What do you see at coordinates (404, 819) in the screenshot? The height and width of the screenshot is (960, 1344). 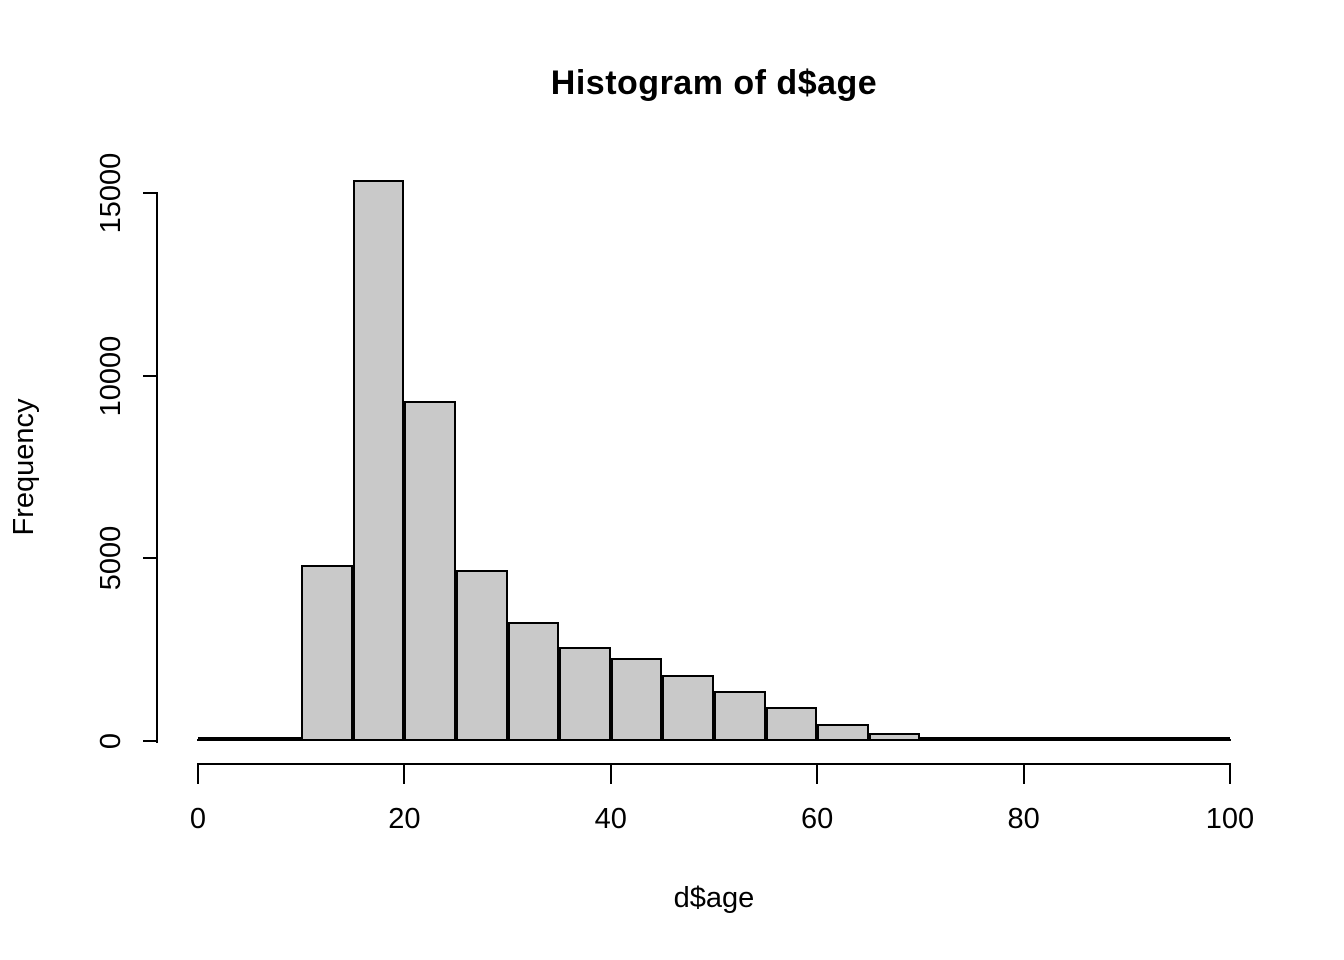 I see `x-tick-label: 20` at bounding box center [404, 819].